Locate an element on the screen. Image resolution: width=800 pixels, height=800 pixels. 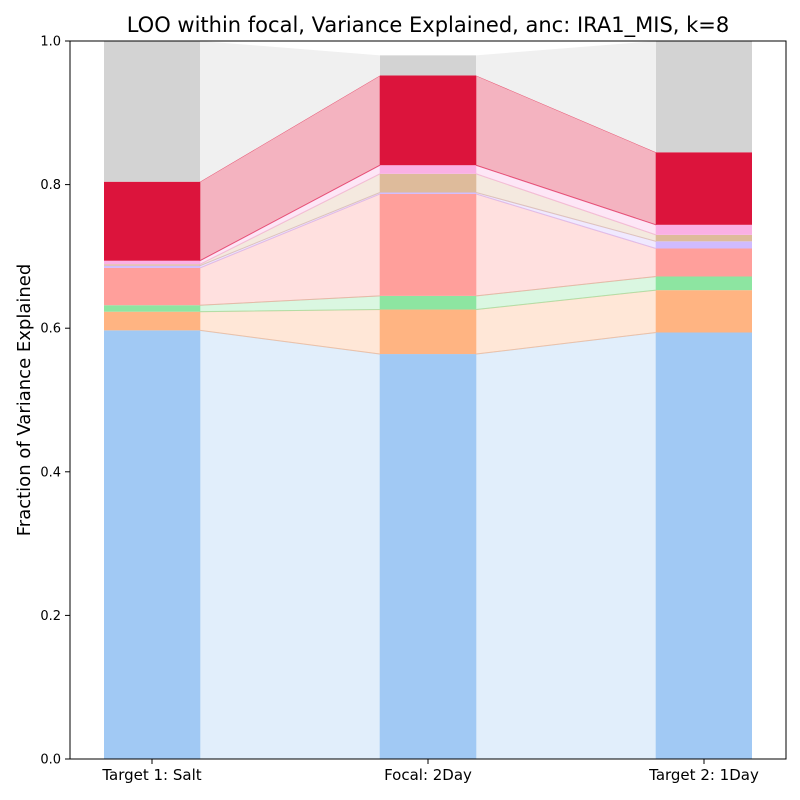
y-axis: 0.0 0.2 0.4 0.6 0.8 1.0 is located at coordinates (55, 401).